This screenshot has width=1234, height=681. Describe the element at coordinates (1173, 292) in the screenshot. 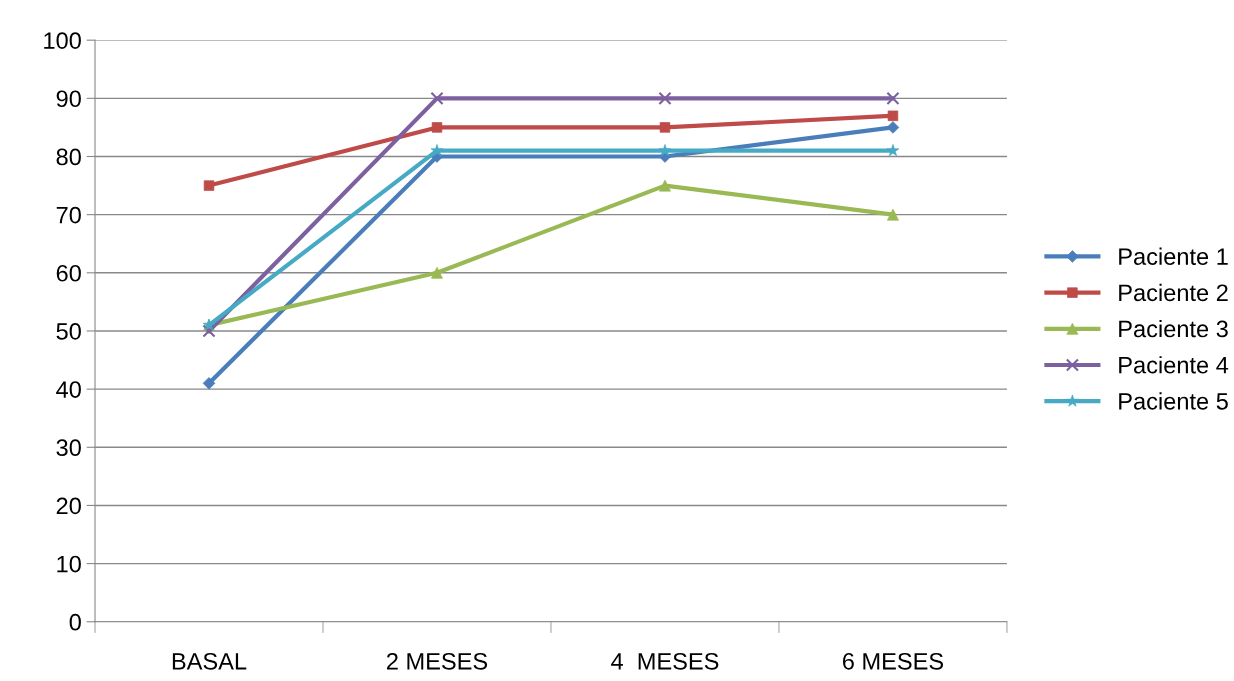

I see `legend-label: Paciente 2` at that location.